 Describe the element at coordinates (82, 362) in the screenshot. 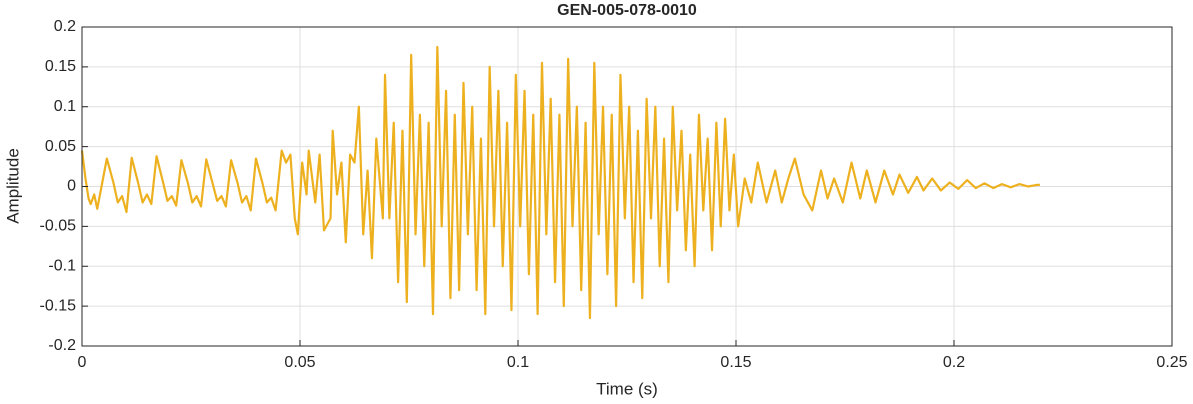

I see `x-tick-label: 0` at that location.